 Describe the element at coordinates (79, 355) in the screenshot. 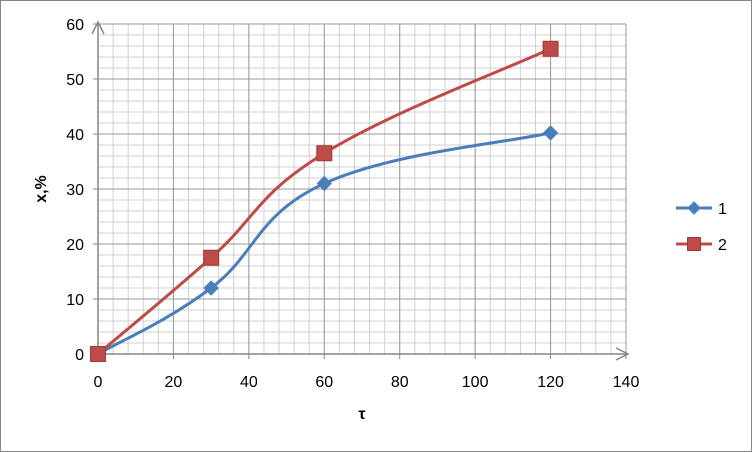

I see `y-tick-label: 0` at that location.